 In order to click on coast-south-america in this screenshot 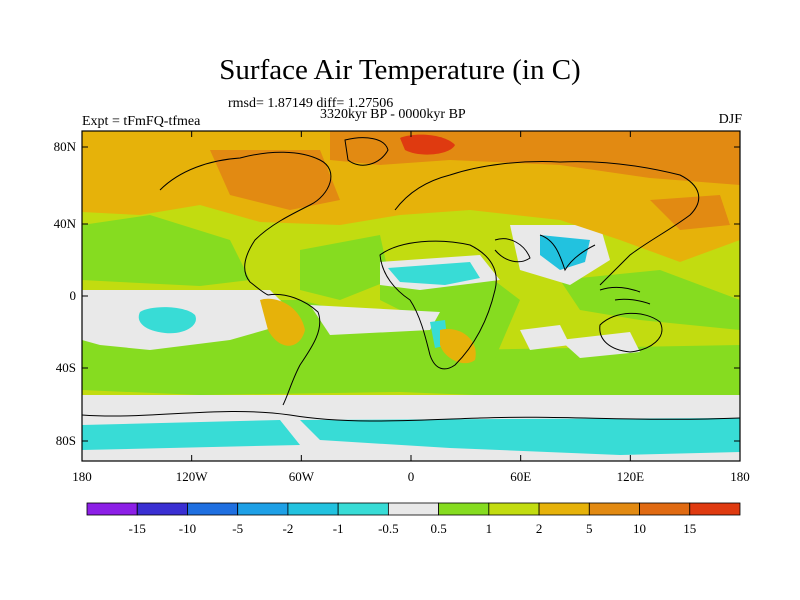, I will do `click(294, 349)`.